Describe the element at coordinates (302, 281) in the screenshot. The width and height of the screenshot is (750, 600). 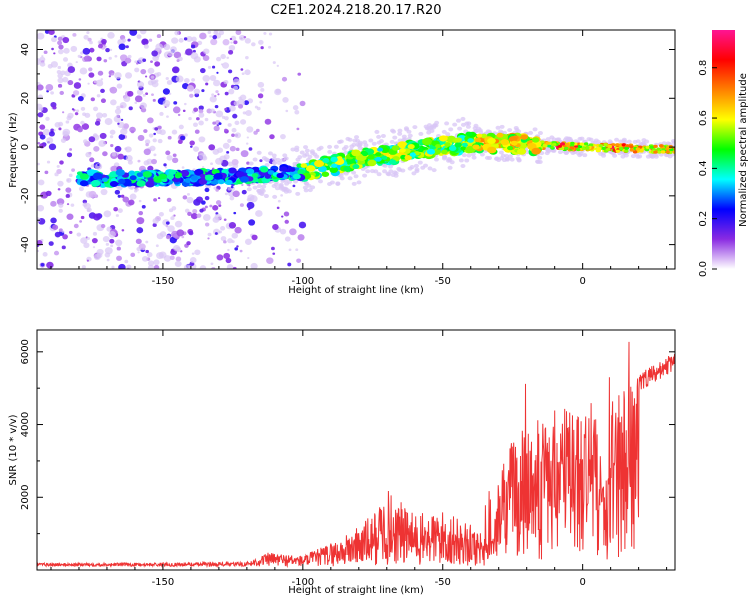
I see `spectrogram-x-tick-label: -100` at that location.